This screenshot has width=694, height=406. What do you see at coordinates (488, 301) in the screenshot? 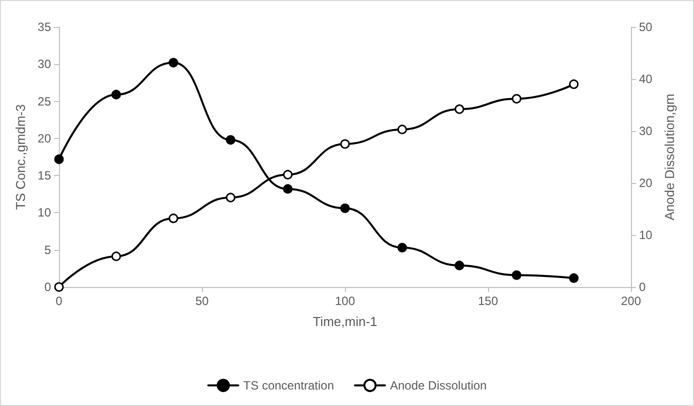
I see `x-tick-label: 150` at bounding box center [488, 301].